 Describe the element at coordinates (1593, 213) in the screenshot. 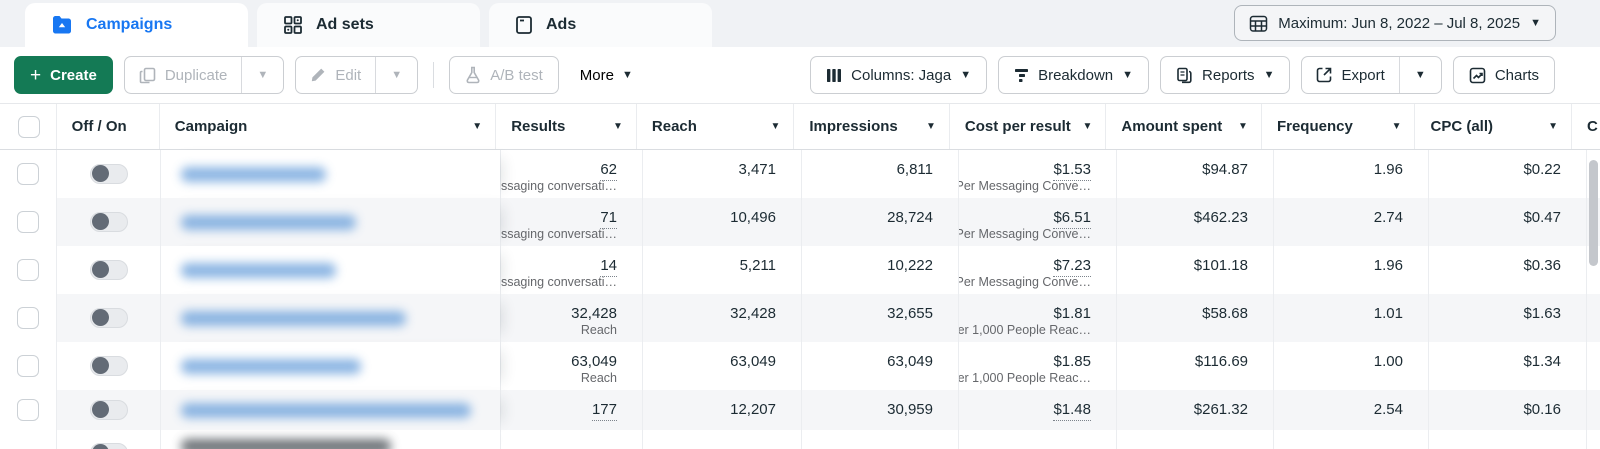

I see `vertical-scrollbar-thumb` at that location.